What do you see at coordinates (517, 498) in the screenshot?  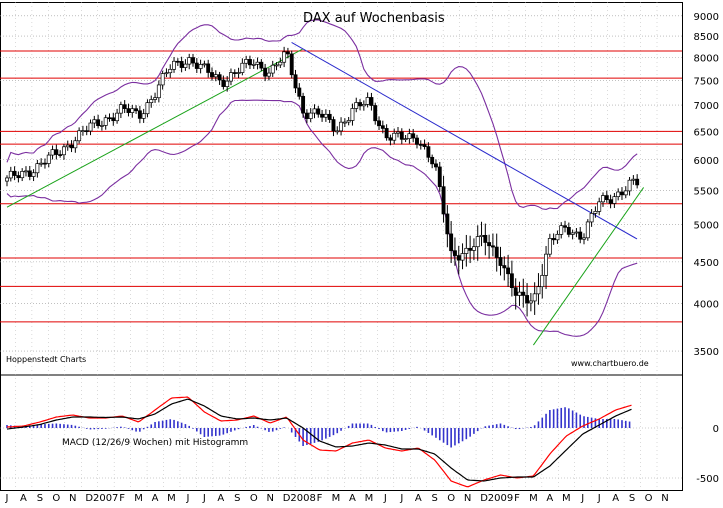 I see `month-tick-label: F` at bounding box center [517, 498].